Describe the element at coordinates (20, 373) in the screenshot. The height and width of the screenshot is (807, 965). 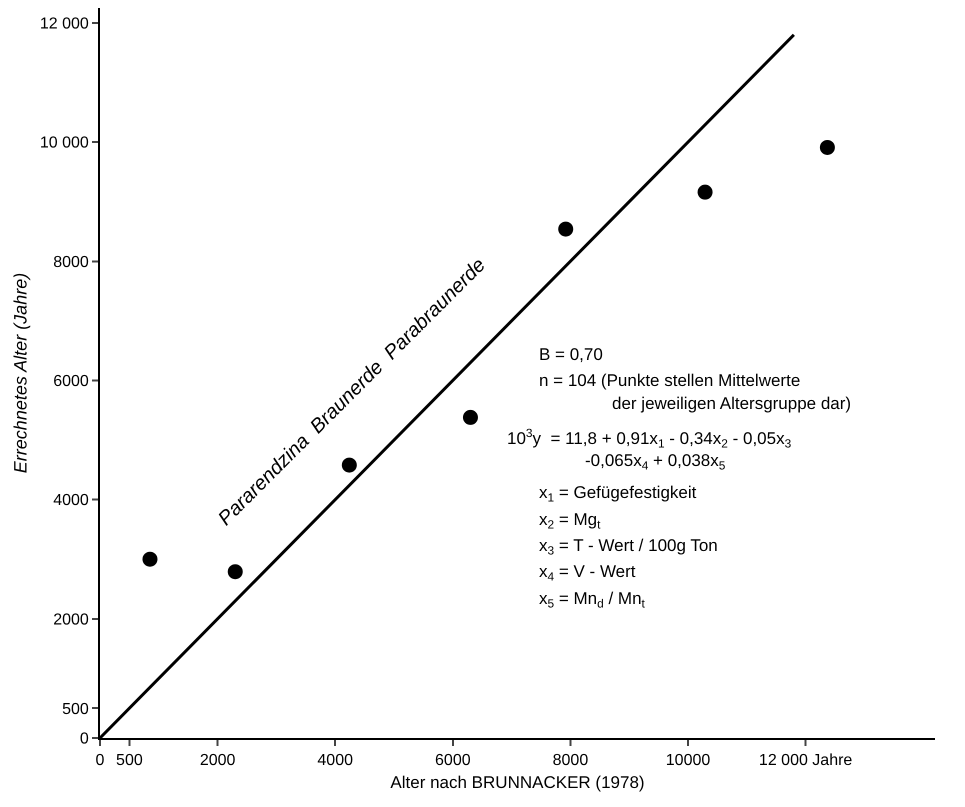
I see `y-axis-title: Errechnetes Alter (Jahre)` at that location.